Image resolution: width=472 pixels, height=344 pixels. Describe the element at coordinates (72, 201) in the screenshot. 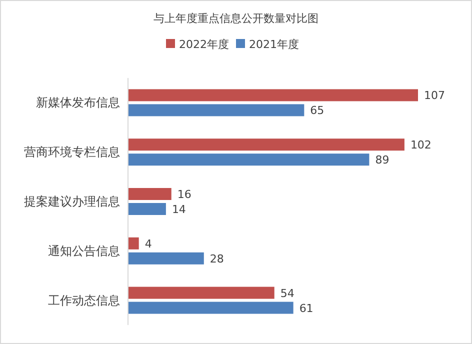

I see `y-tick-label: 提案建议办理信息` at that location.